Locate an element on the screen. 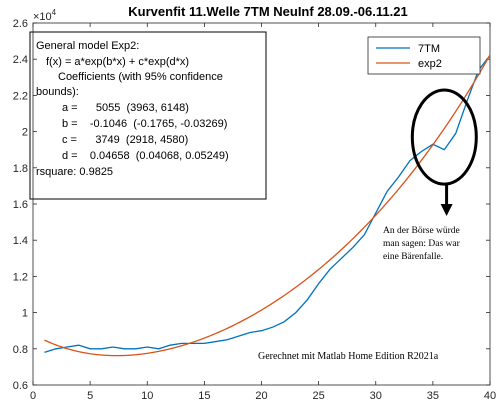  legend-frame is located at coordinates (424, 55).